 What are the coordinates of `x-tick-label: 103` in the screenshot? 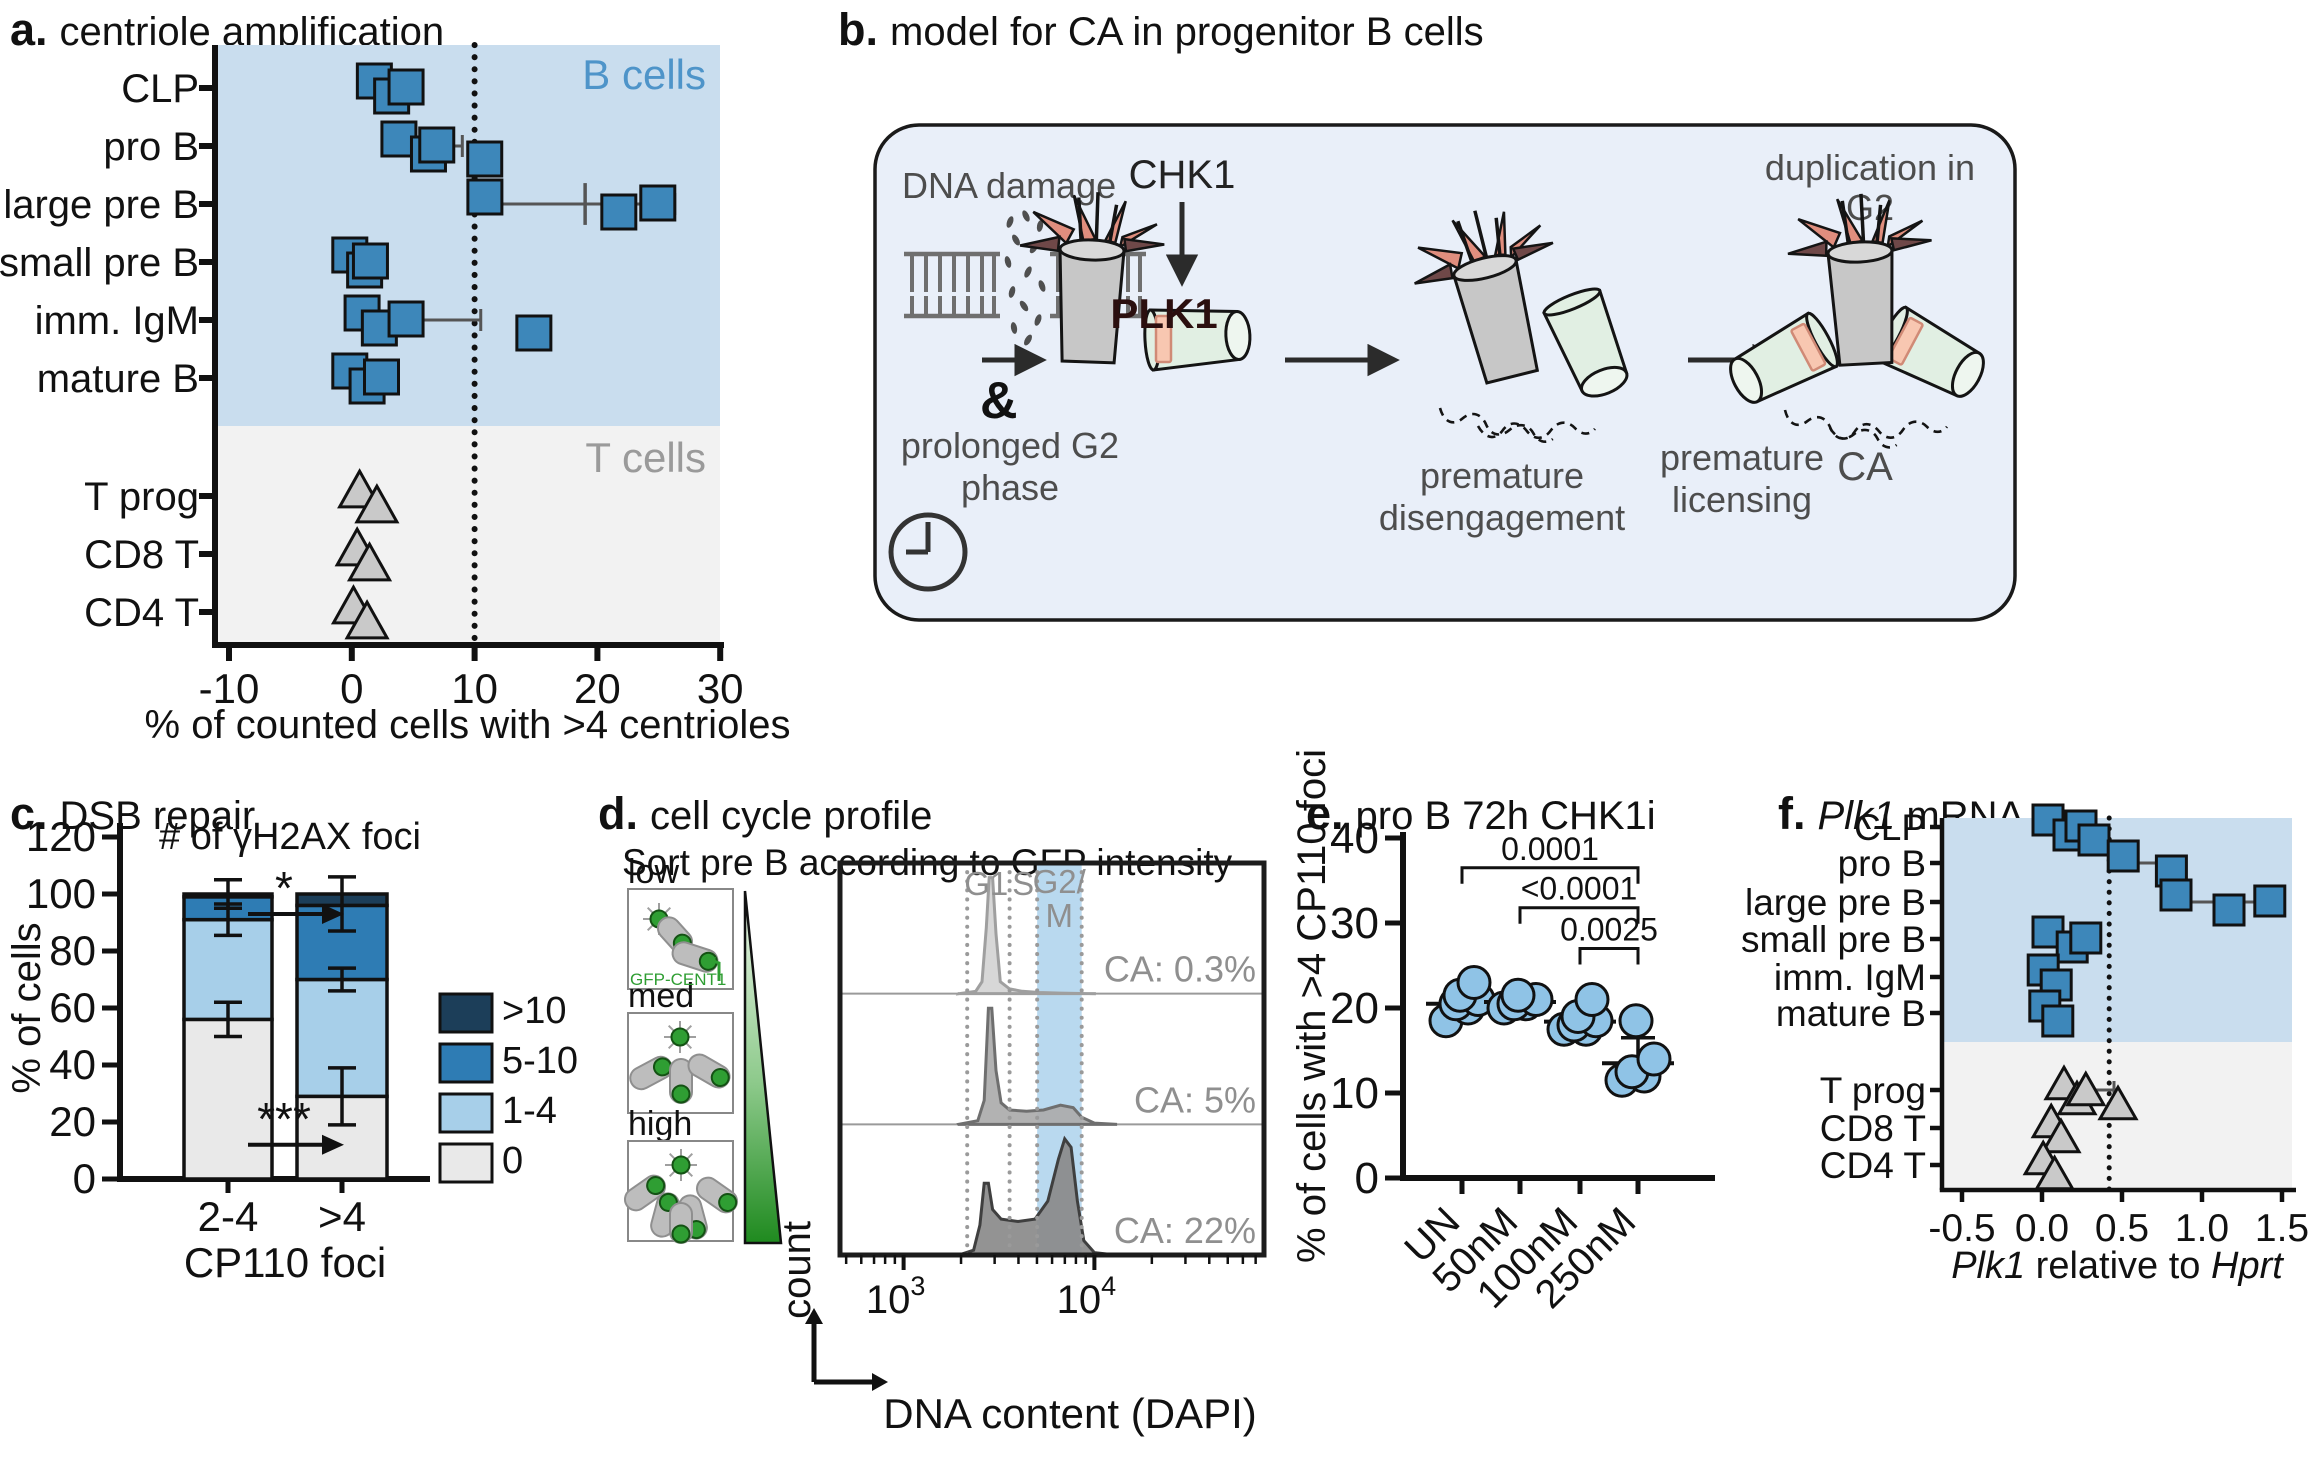 It's located at (896, 1296).